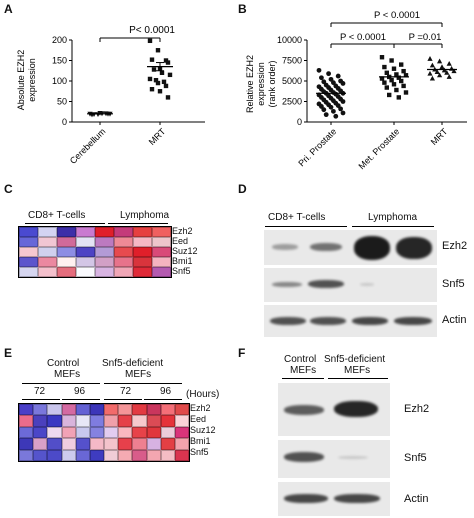  What do you see at coordinates (8, 9) in the screenshot?
I see `panel-a-letter: A` at bounding box center [8, 9].